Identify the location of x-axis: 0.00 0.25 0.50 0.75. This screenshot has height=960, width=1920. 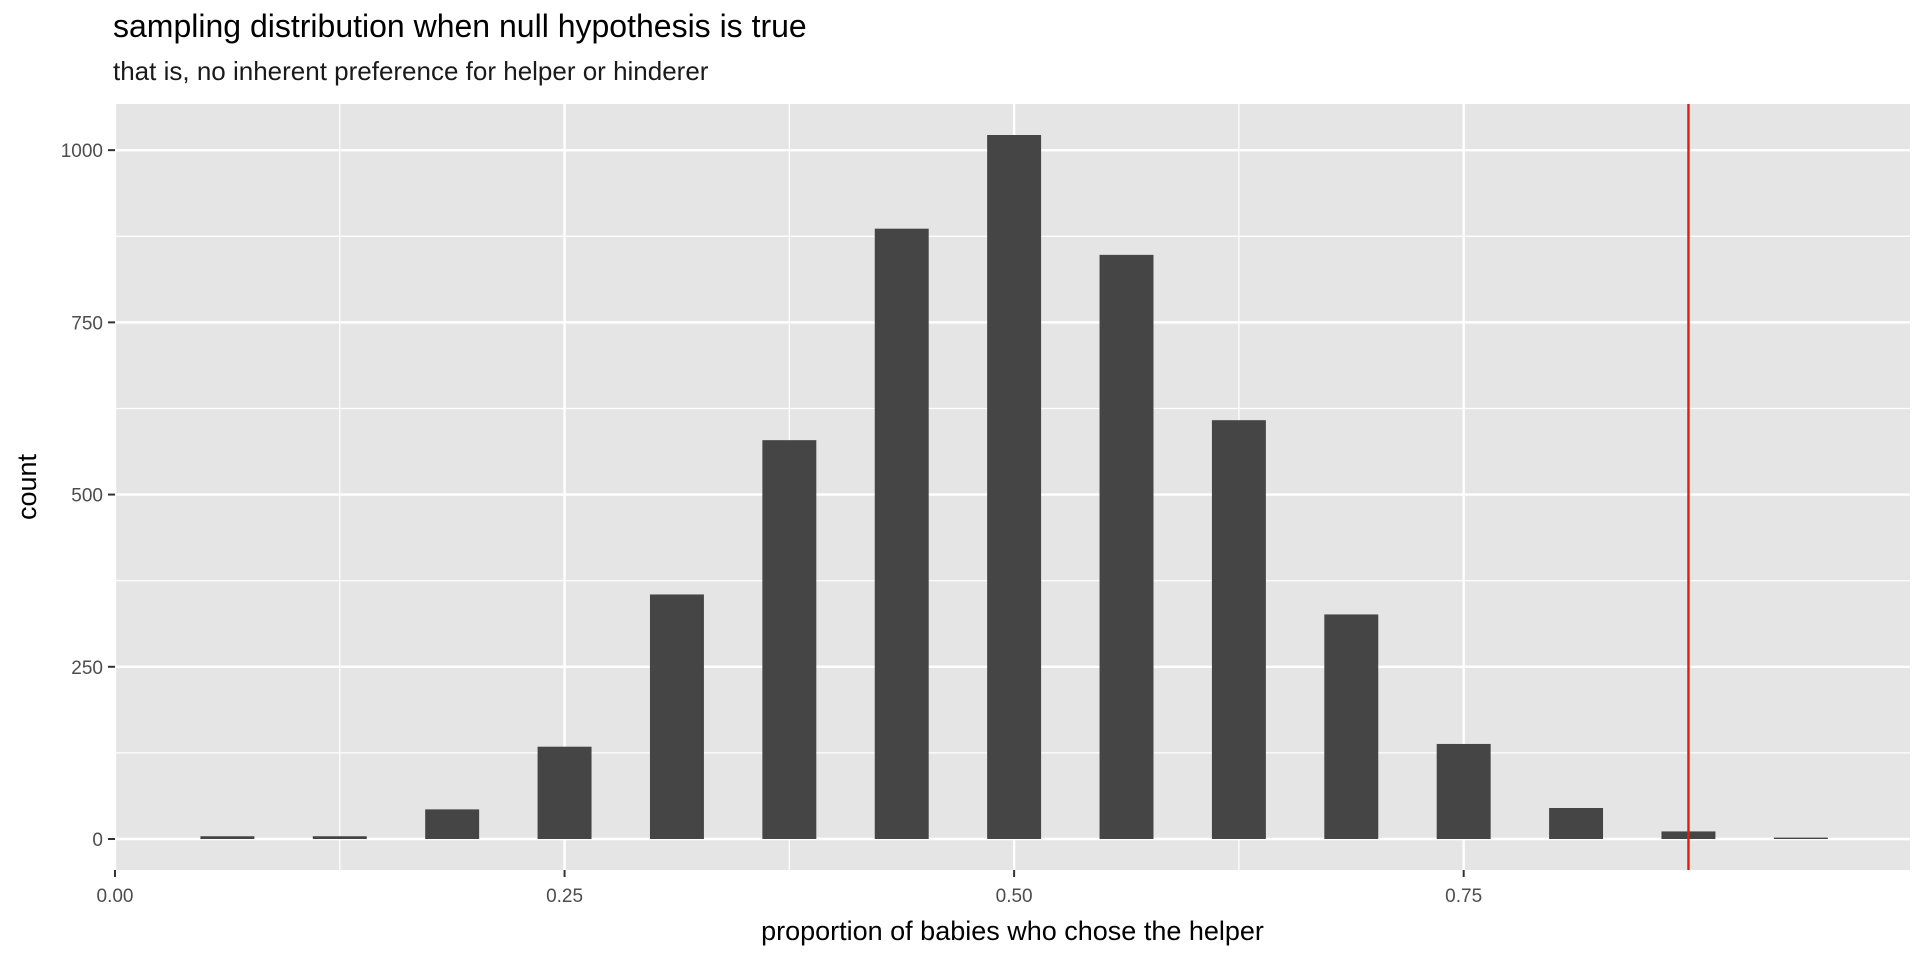
(789, 888).